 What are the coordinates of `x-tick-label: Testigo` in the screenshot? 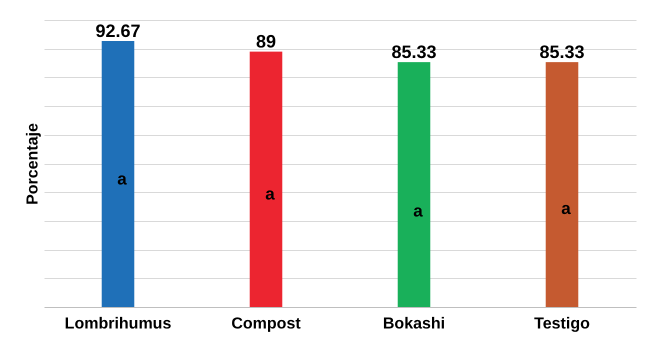 It's located at (562, 324).